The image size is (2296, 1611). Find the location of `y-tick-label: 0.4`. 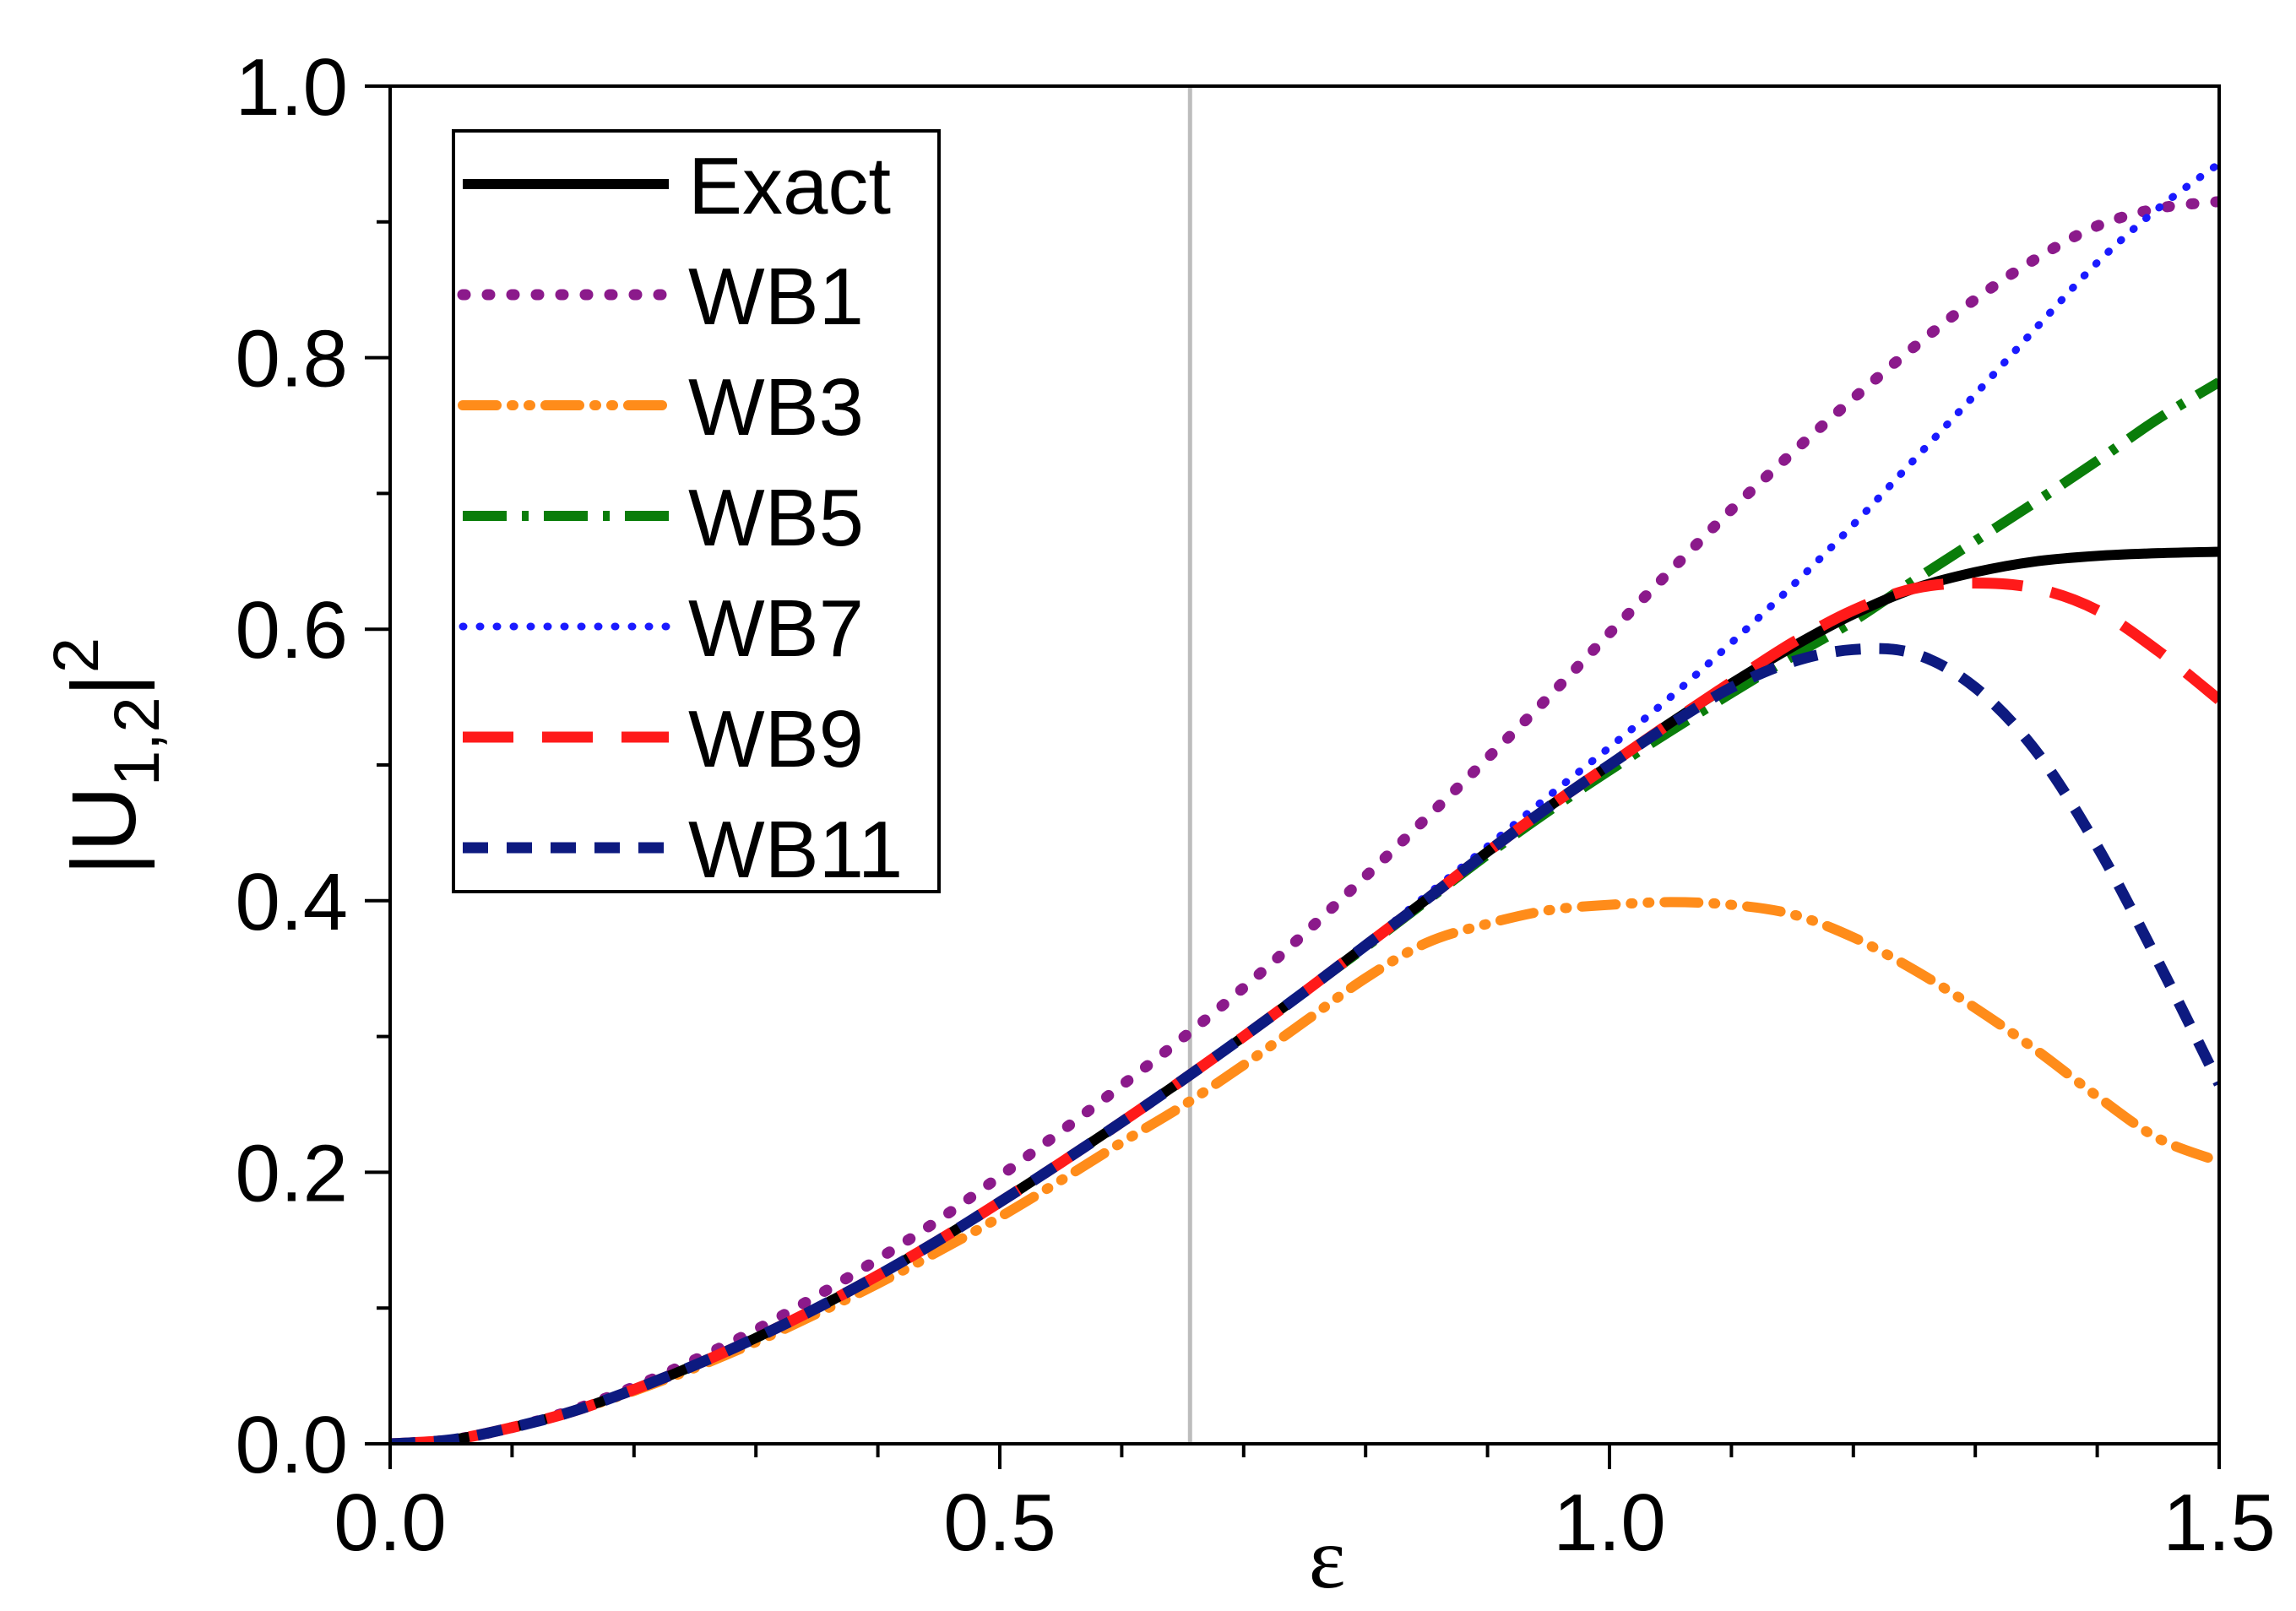

y-tick-label: 0.4 is located at coordinates (292, 902).